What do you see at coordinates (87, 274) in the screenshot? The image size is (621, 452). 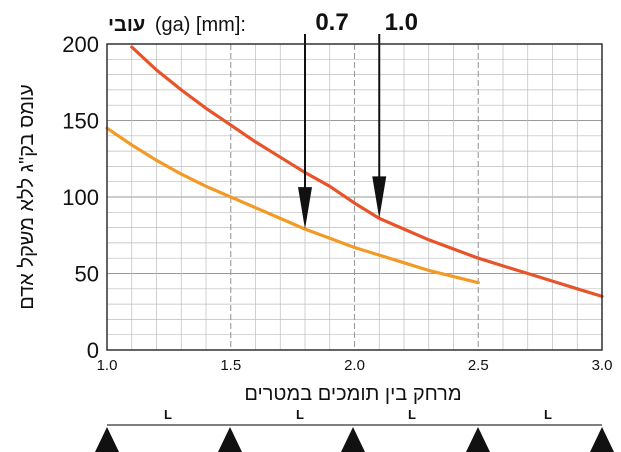 I see `y-tick-label: 50` at bounding box center [87, 274].